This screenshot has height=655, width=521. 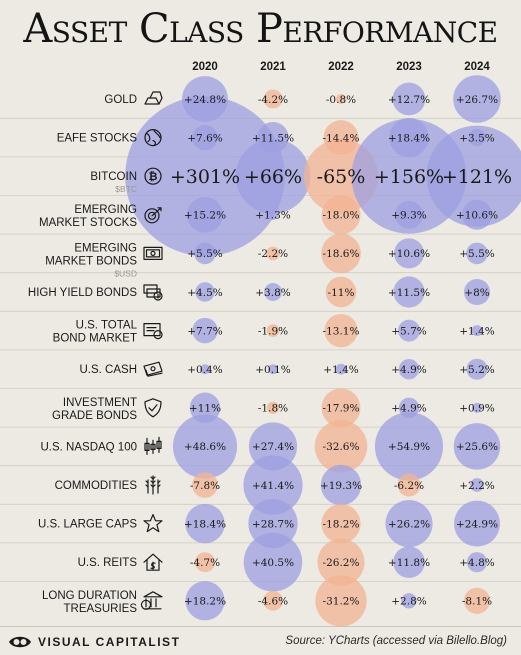 What do you see at coordinates (341, 563) in the screenshot?
I see `value-label: -26.2%` at bounding box center [341, 563].